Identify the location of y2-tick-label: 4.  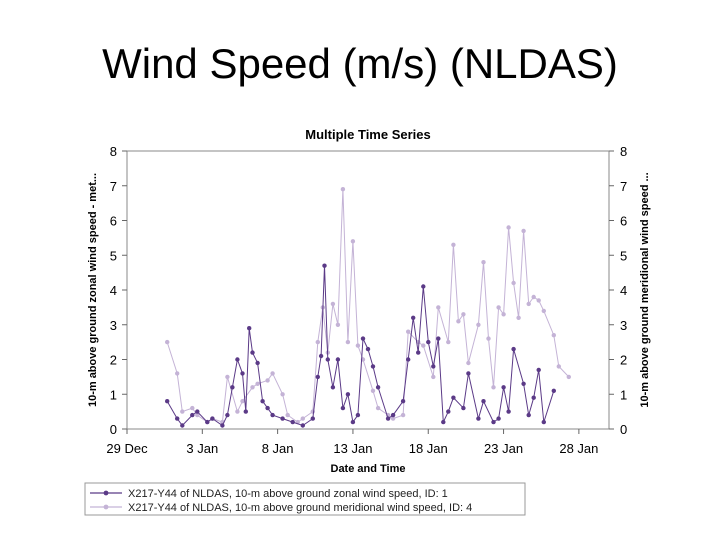
(623, 290).